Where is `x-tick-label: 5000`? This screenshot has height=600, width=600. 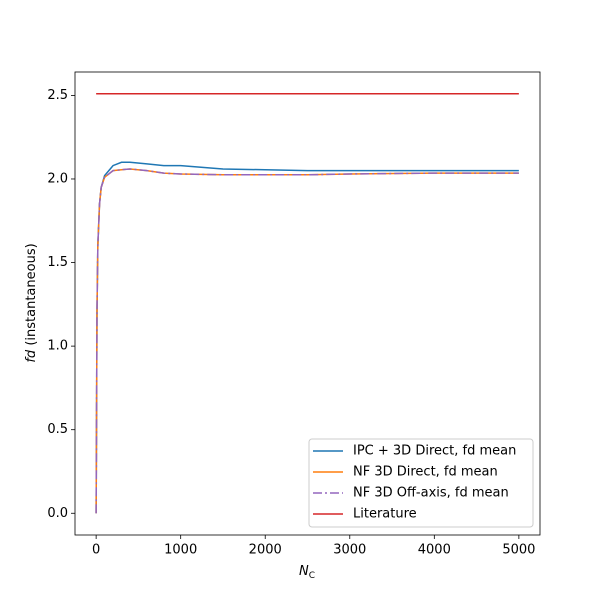 x-tick-label: 5000 is located at coordinates (518, 550).